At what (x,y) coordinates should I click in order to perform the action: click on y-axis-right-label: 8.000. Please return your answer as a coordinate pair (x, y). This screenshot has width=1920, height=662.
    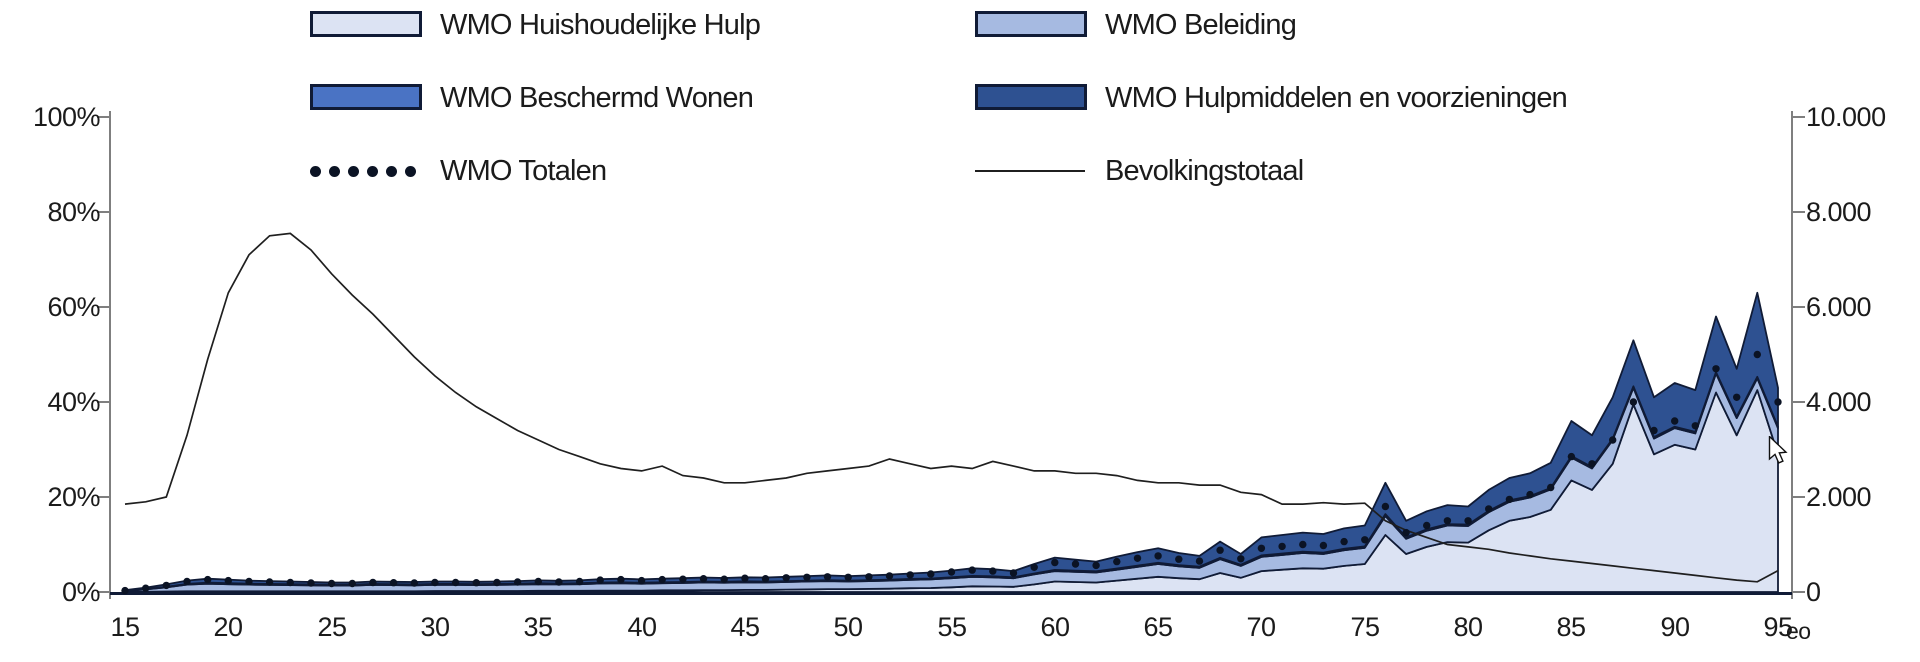
    Looking at the image, I should click on (1839, 212).